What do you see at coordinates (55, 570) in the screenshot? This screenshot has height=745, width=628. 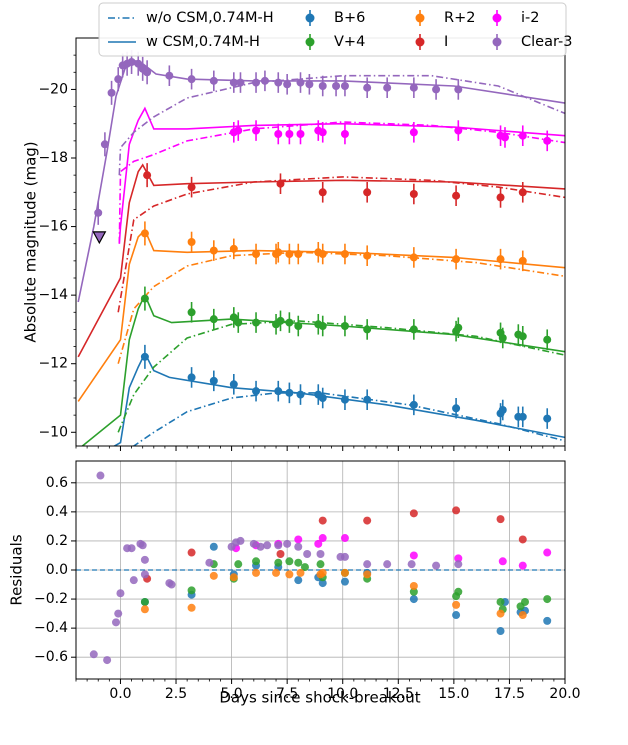 I see `residual-y-axis-ticks: −0.6 −0.4 −0.2 0.0 0.2 0.4 0.6` at bounding box center [55, 570].